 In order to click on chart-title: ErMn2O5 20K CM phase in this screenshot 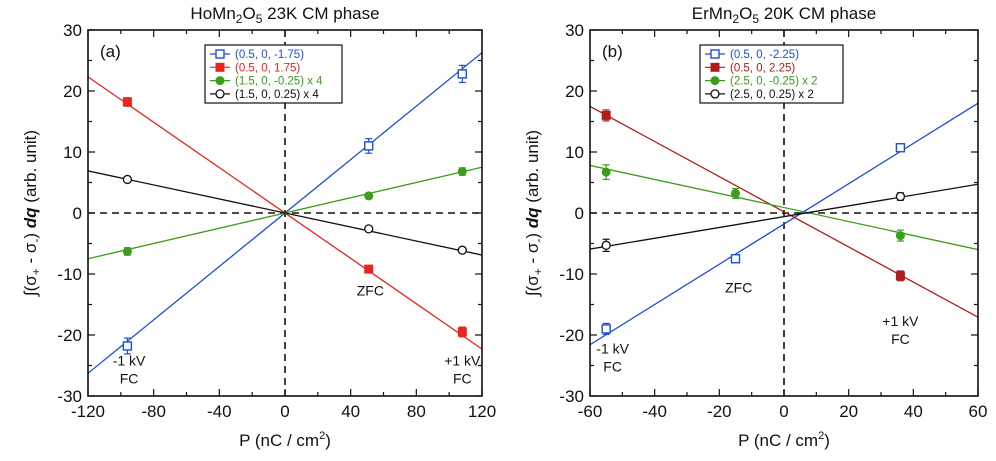, I will do `click(784, 15)`.